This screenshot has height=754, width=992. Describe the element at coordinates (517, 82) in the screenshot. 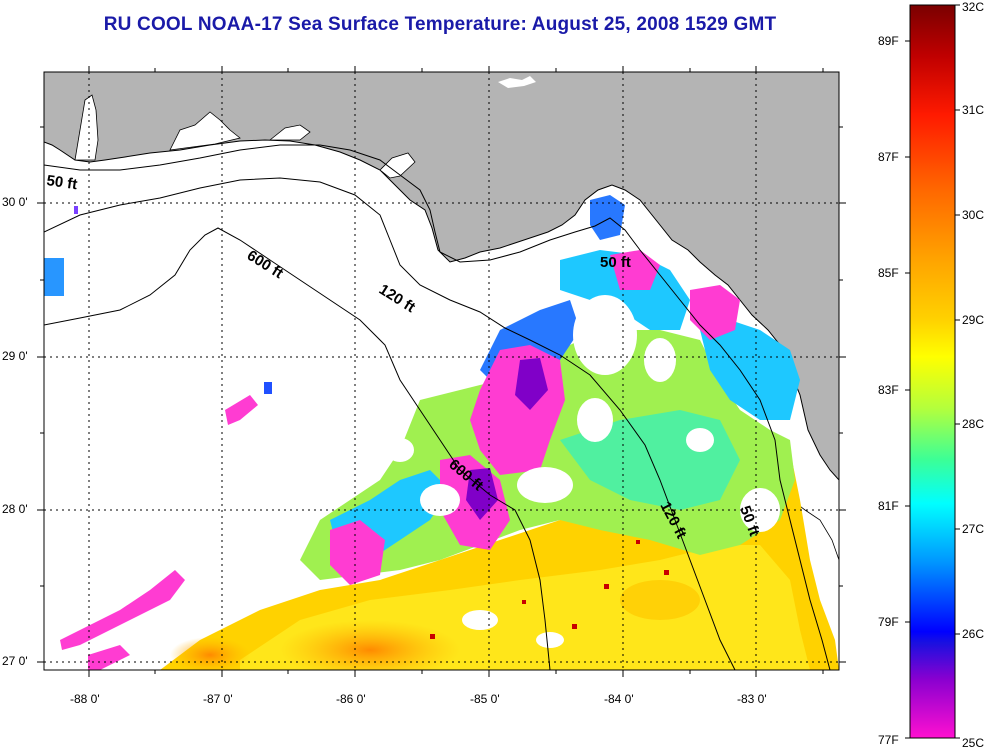

I see `lake-patch` at that location.